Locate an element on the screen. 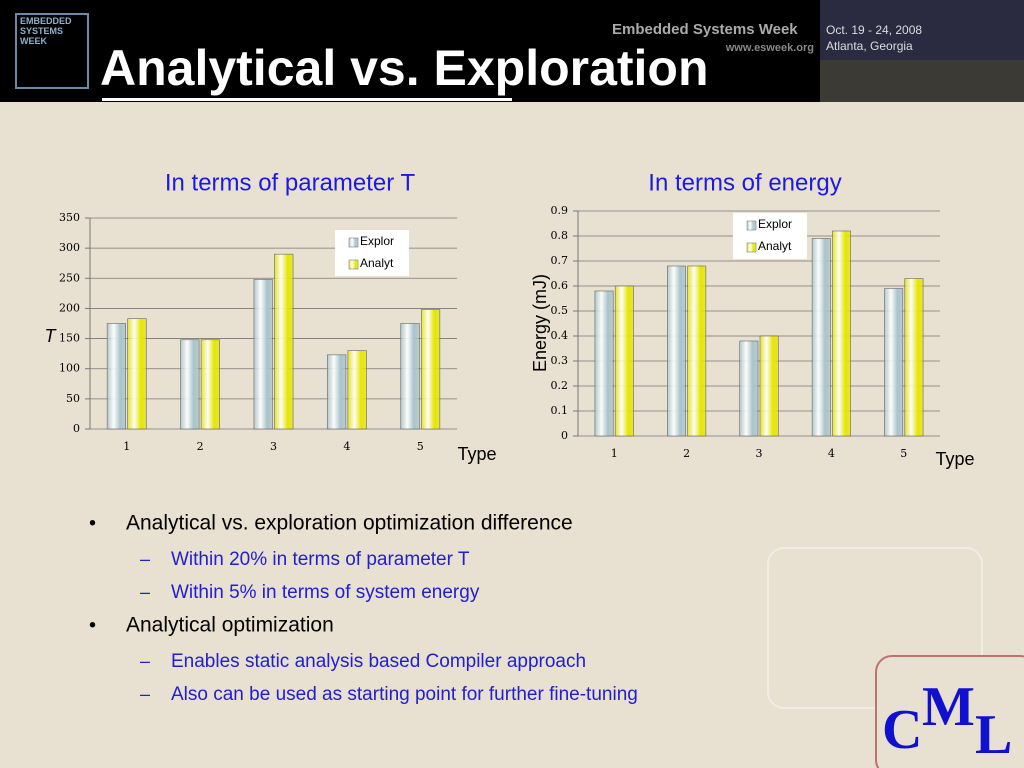 Image resolution: width=1024 pixels, height=768 pixels. city-ground is located at coordinates (922, 81).